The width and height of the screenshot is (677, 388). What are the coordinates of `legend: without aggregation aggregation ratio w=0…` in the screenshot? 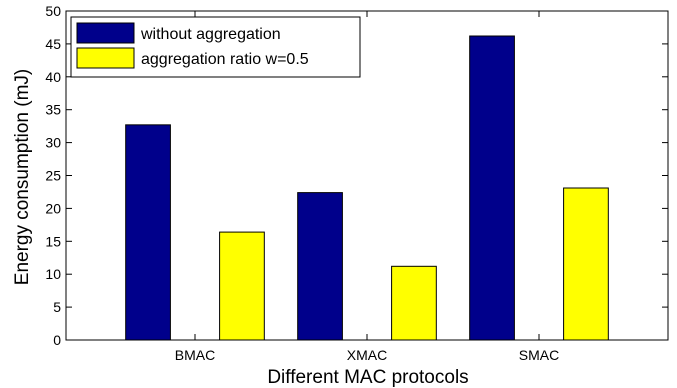 It's located at (215, 47).